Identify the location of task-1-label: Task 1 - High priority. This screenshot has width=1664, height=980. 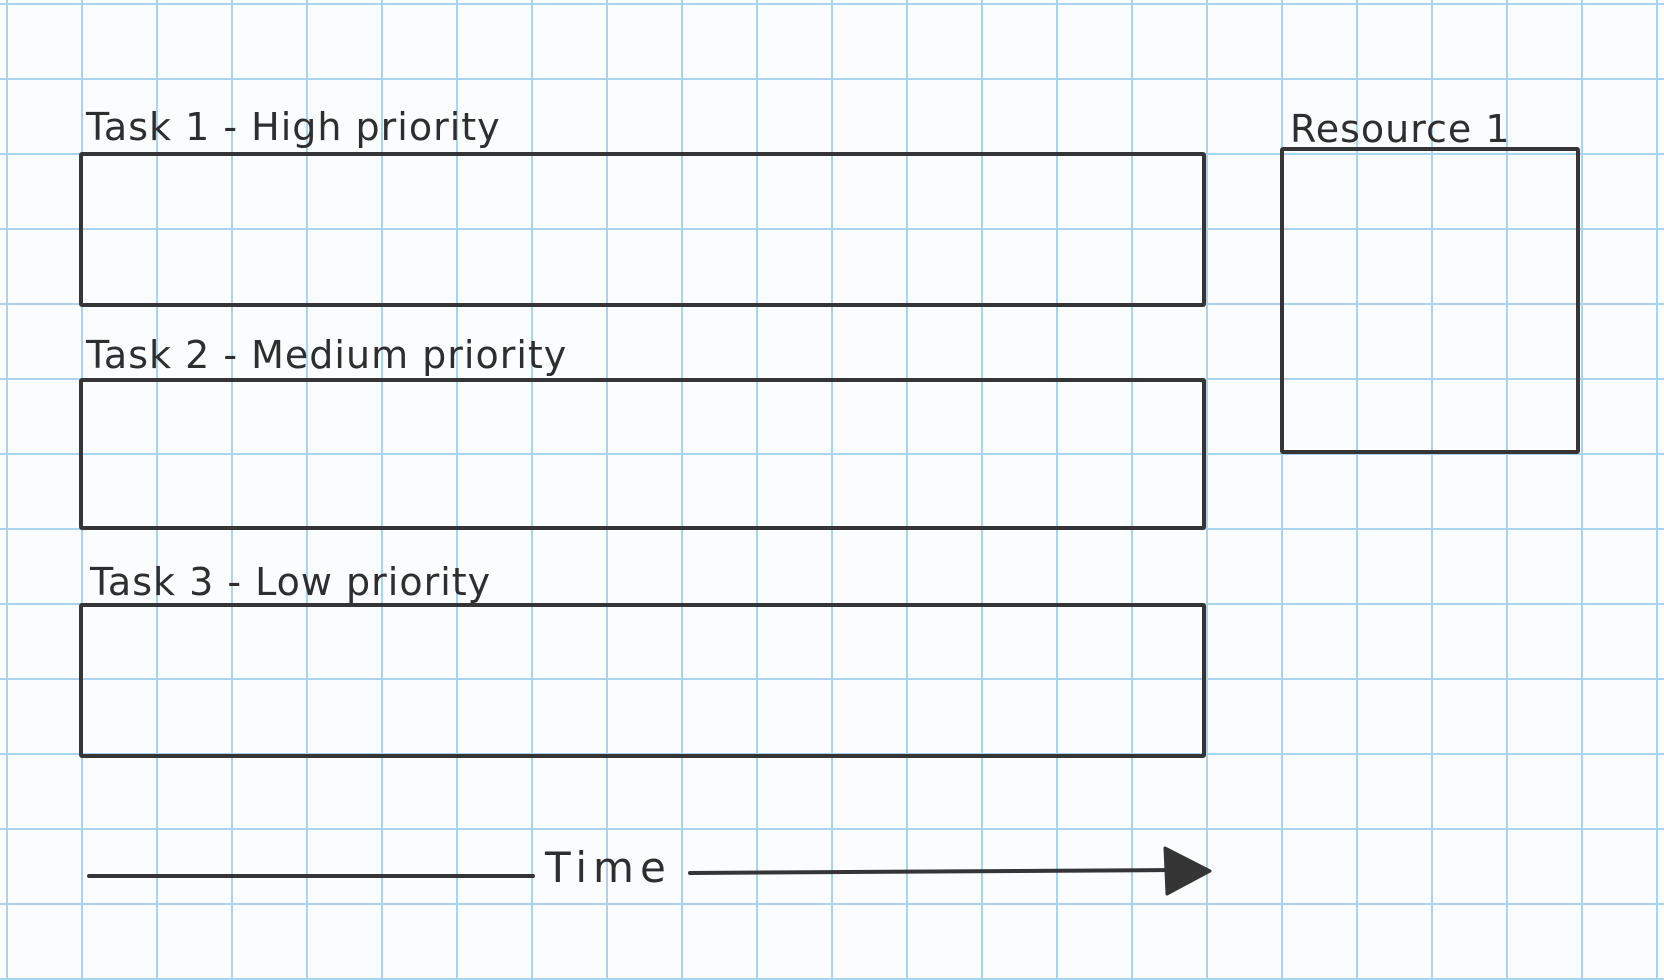
(293, 127).